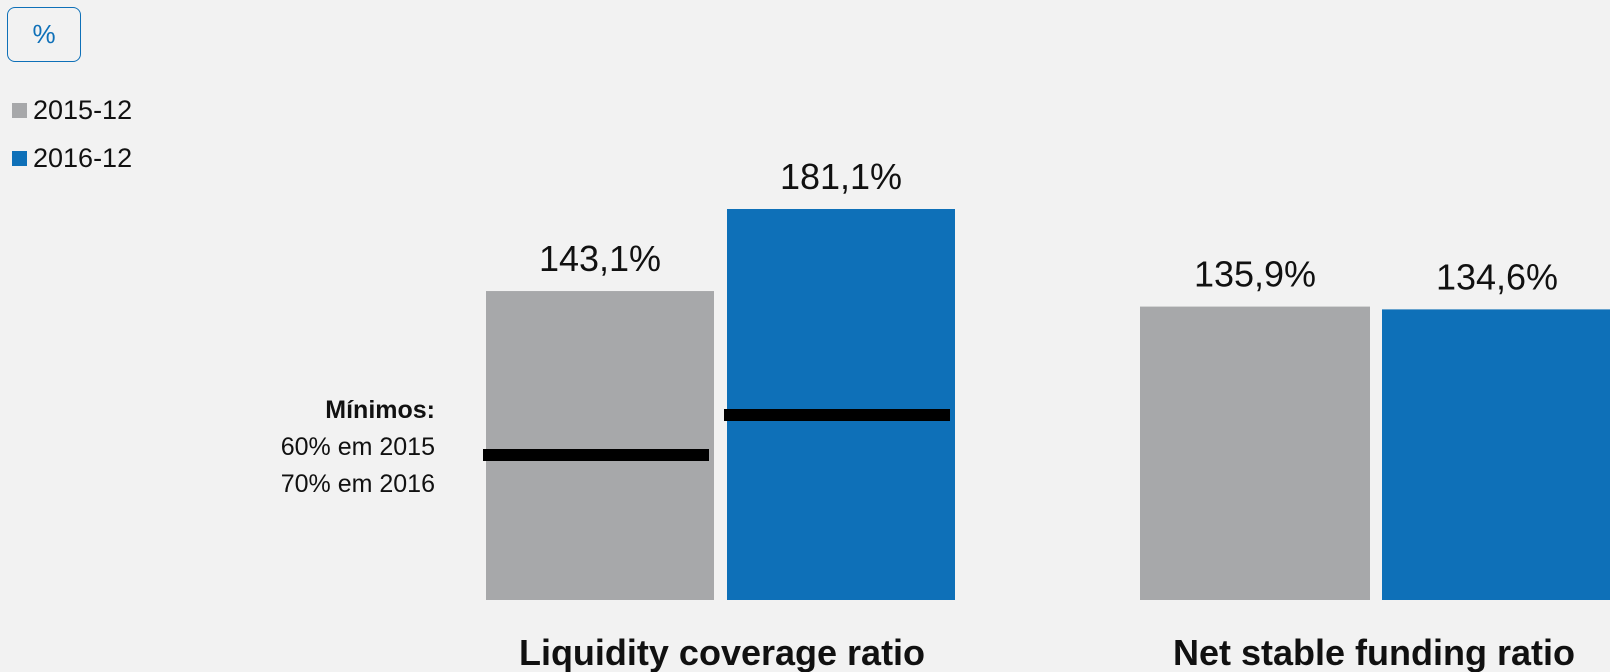 The image size is (1610, 672). I want to click on legend-label-2016: 2016-12, so click(83, 157).